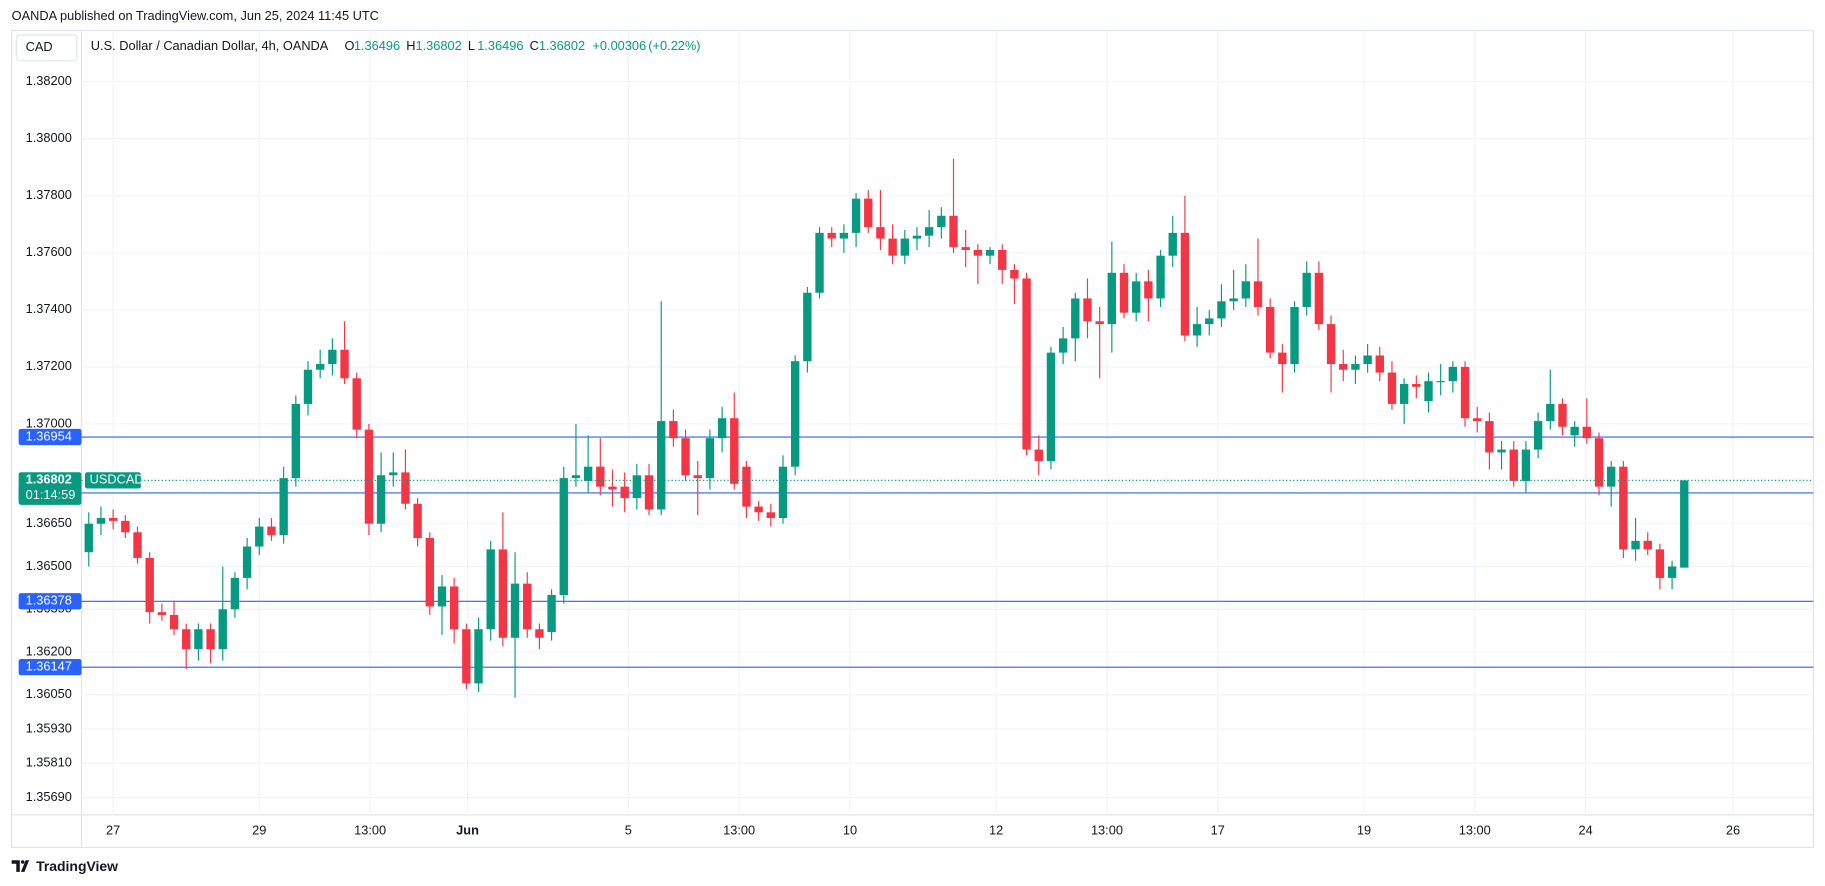  I want to click on y-tick-label: 1.37000, so click(49, 422).